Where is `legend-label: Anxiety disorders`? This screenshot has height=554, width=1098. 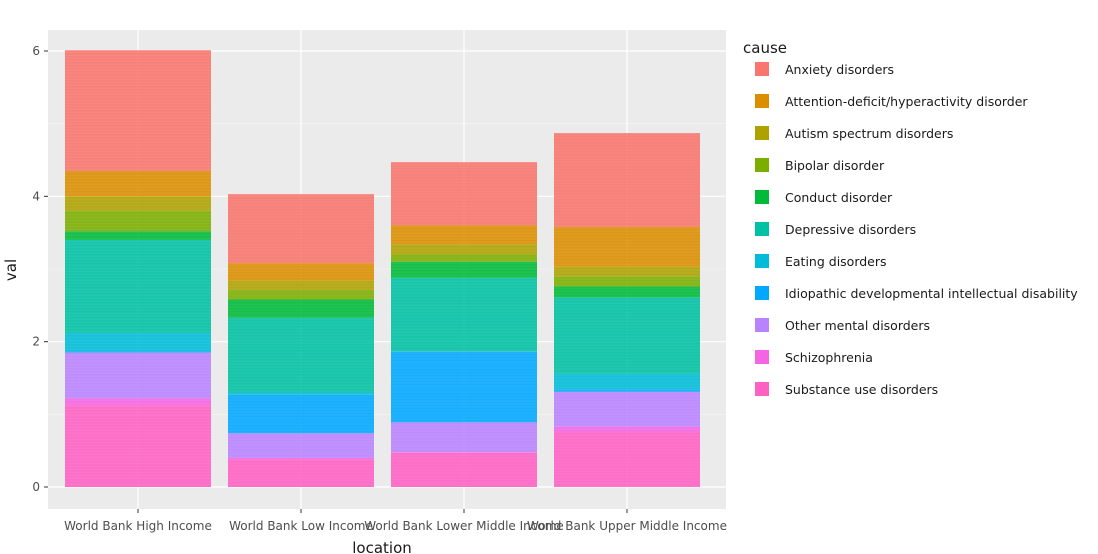
legend-label: Anxiety disorders is located at coordinates (839, 69).